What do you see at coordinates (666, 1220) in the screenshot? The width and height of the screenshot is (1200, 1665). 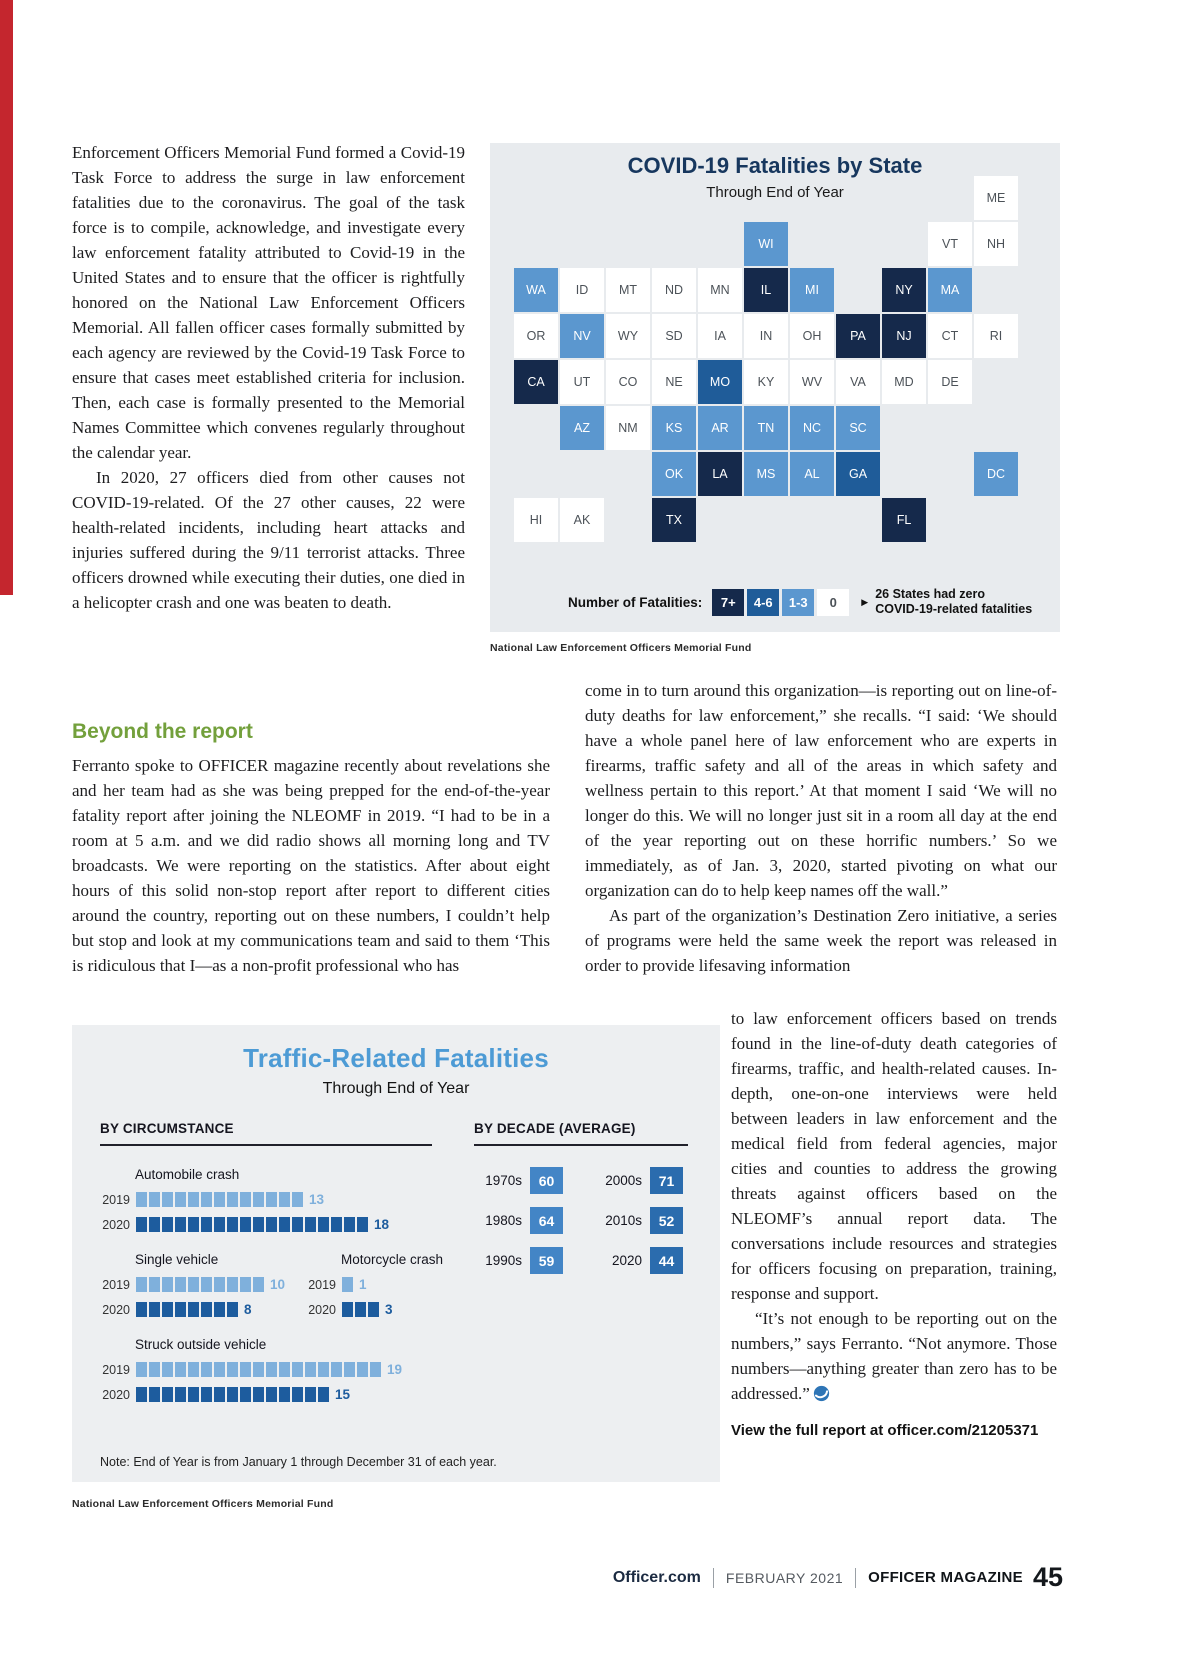 I see `decade-value-badge: 52` at bounding box center [666, 1220].